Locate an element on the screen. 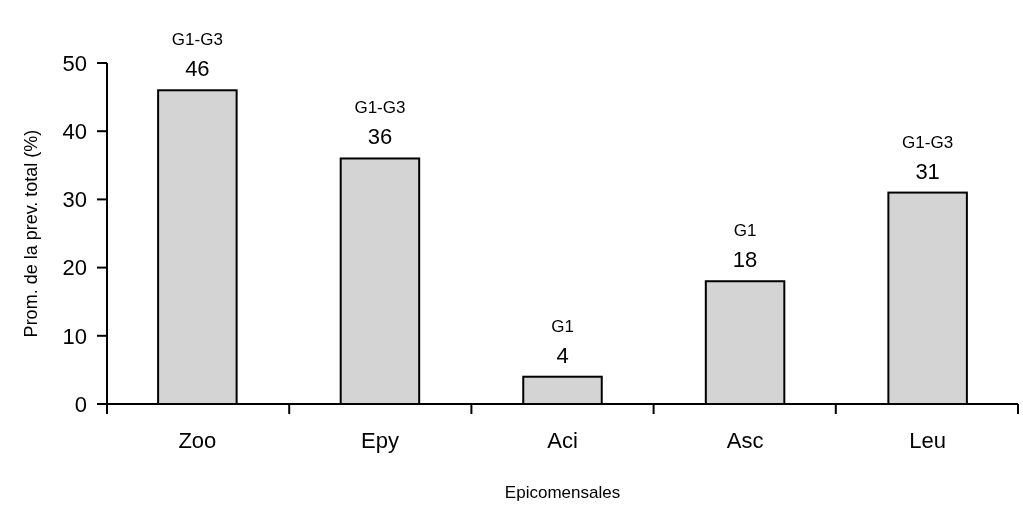  y-tick-label: 10 is located at coordinates (74, 336).